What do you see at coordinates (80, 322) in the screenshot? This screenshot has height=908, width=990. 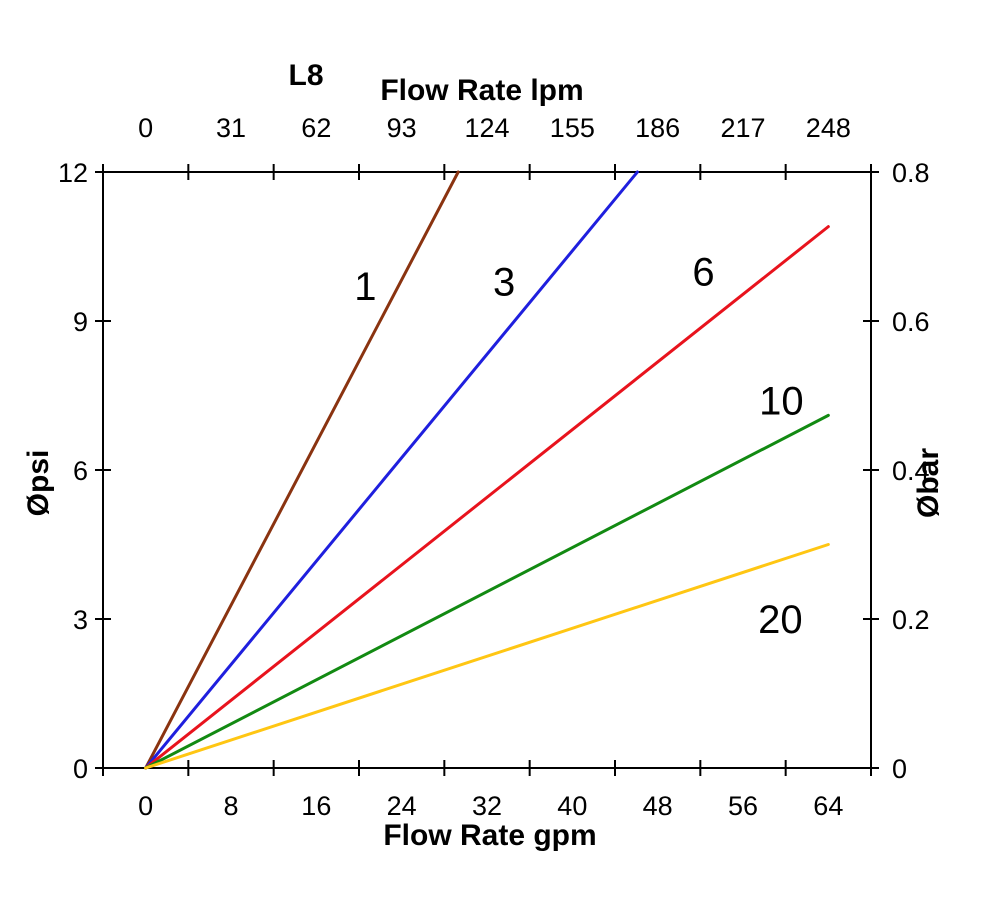 I see `left-tick-label: 9` at bounding box center [80, 322].